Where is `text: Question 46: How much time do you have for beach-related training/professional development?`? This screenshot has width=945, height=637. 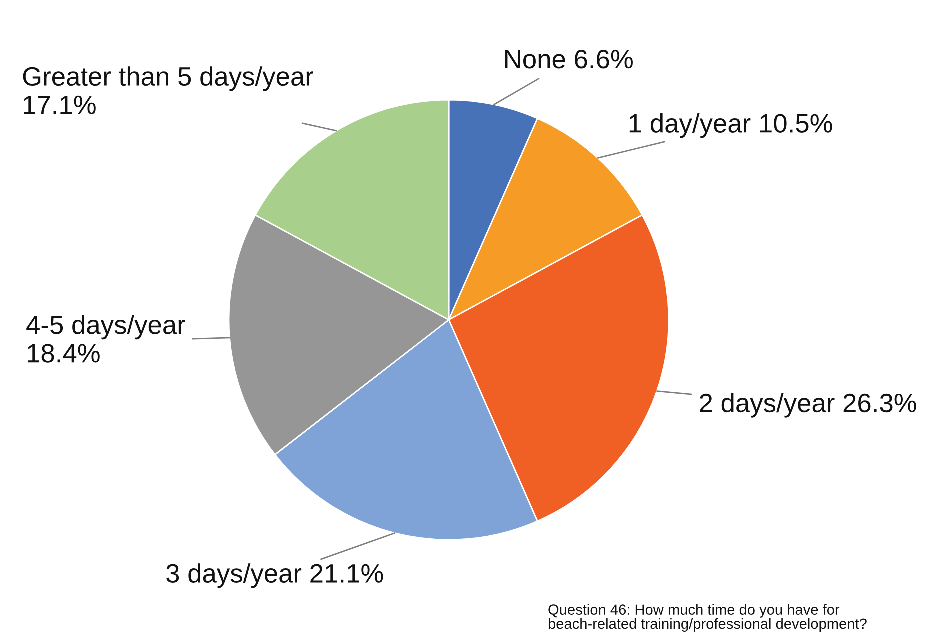 text: Question 46: How much time do you have for beach-related training/professional development? is located at coordinates (707, 618).